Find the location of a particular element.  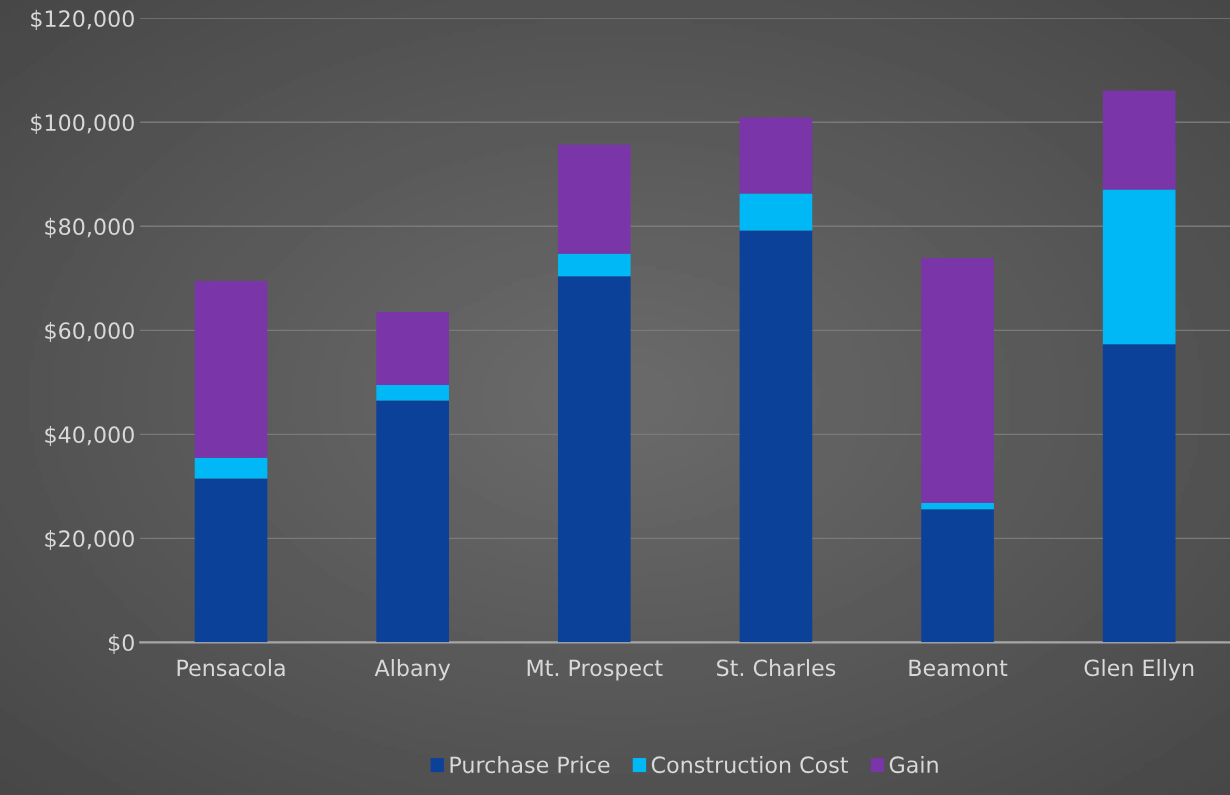

y-tick-label: $100,000 is located at coordinates (82, 124).